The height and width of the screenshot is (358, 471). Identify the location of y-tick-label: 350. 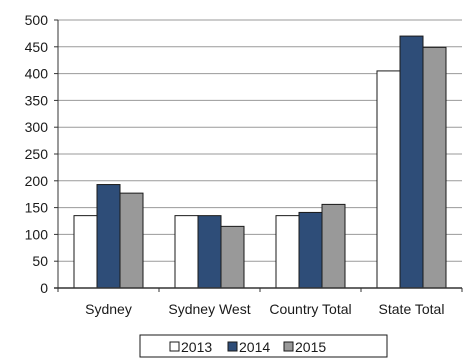
(37, 100).